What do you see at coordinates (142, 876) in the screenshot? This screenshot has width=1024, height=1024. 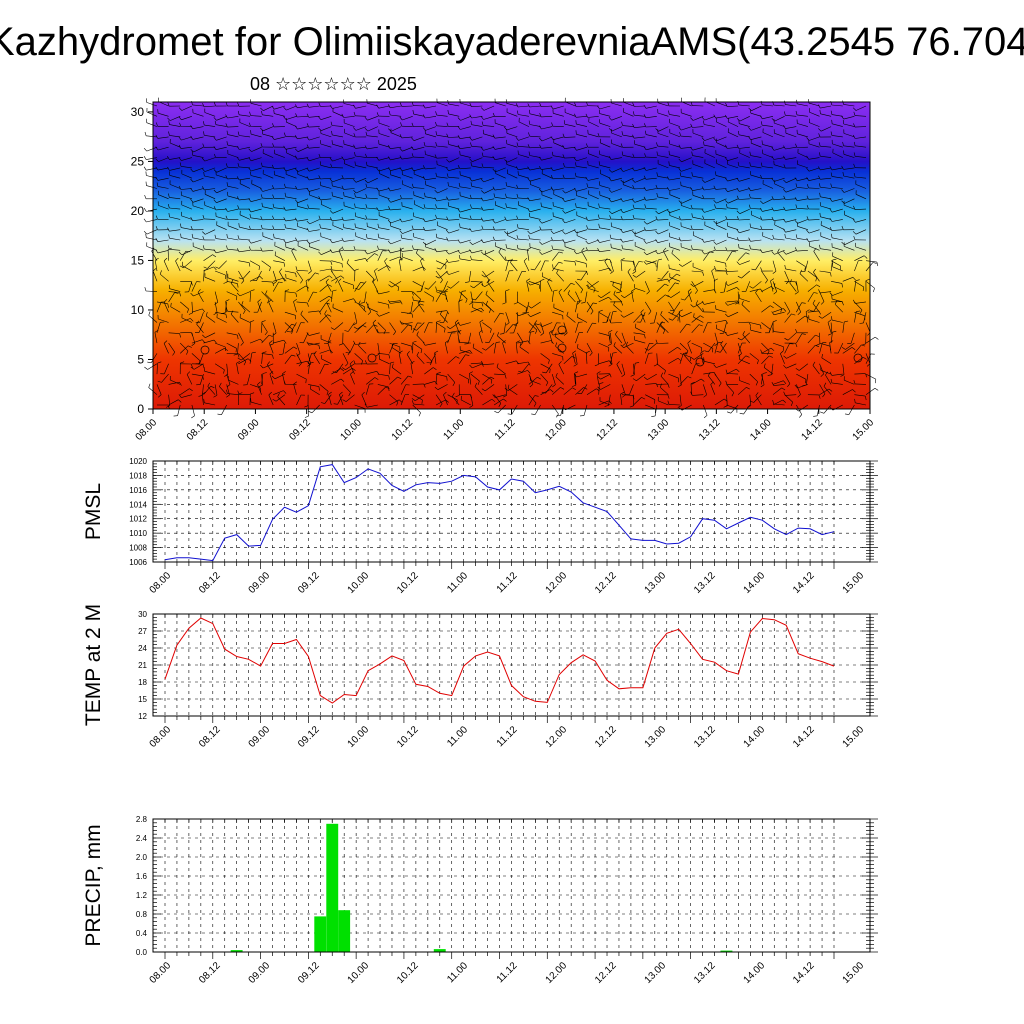 I see `y-tick-label: 1.6` at bounding box center [142, 876].